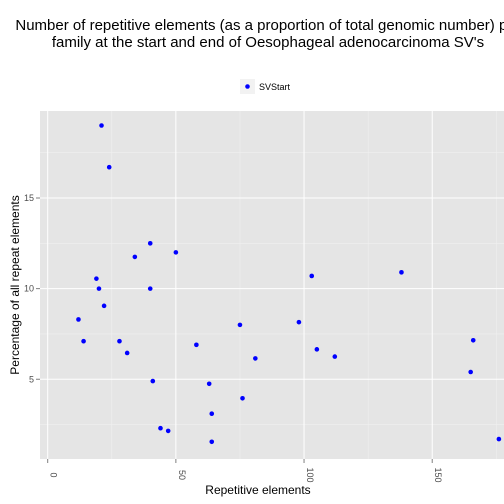 The image size is (504, 504). What do you see at coordinates (54, 474) in the screenshot?
I see `x-tick-label: 0` at bounding box center [54, 474].